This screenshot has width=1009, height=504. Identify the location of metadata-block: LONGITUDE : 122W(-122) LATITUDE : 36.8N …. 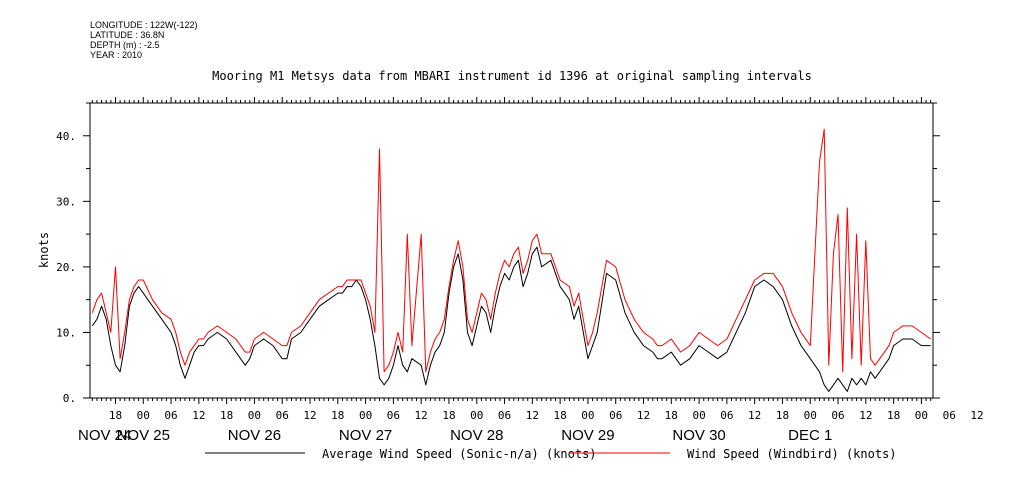
(144, 40).